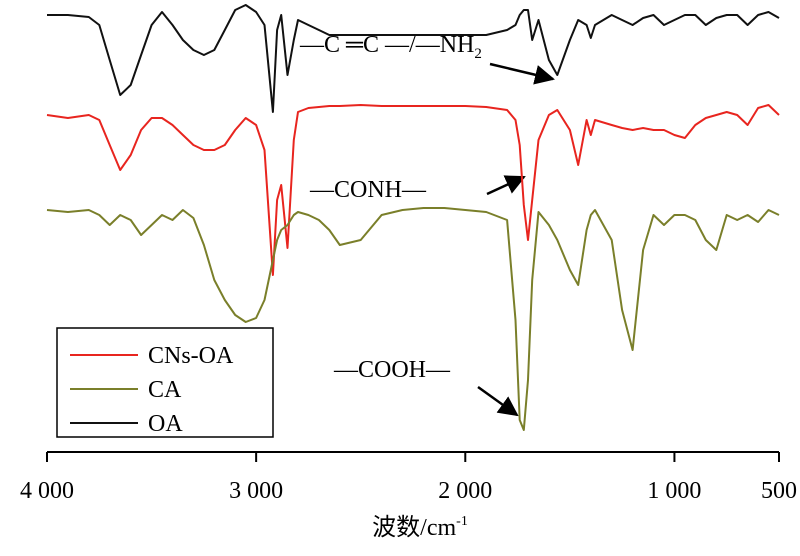  I want to click on annotation-text: —C ═C —/—NH, so click(386, 45).